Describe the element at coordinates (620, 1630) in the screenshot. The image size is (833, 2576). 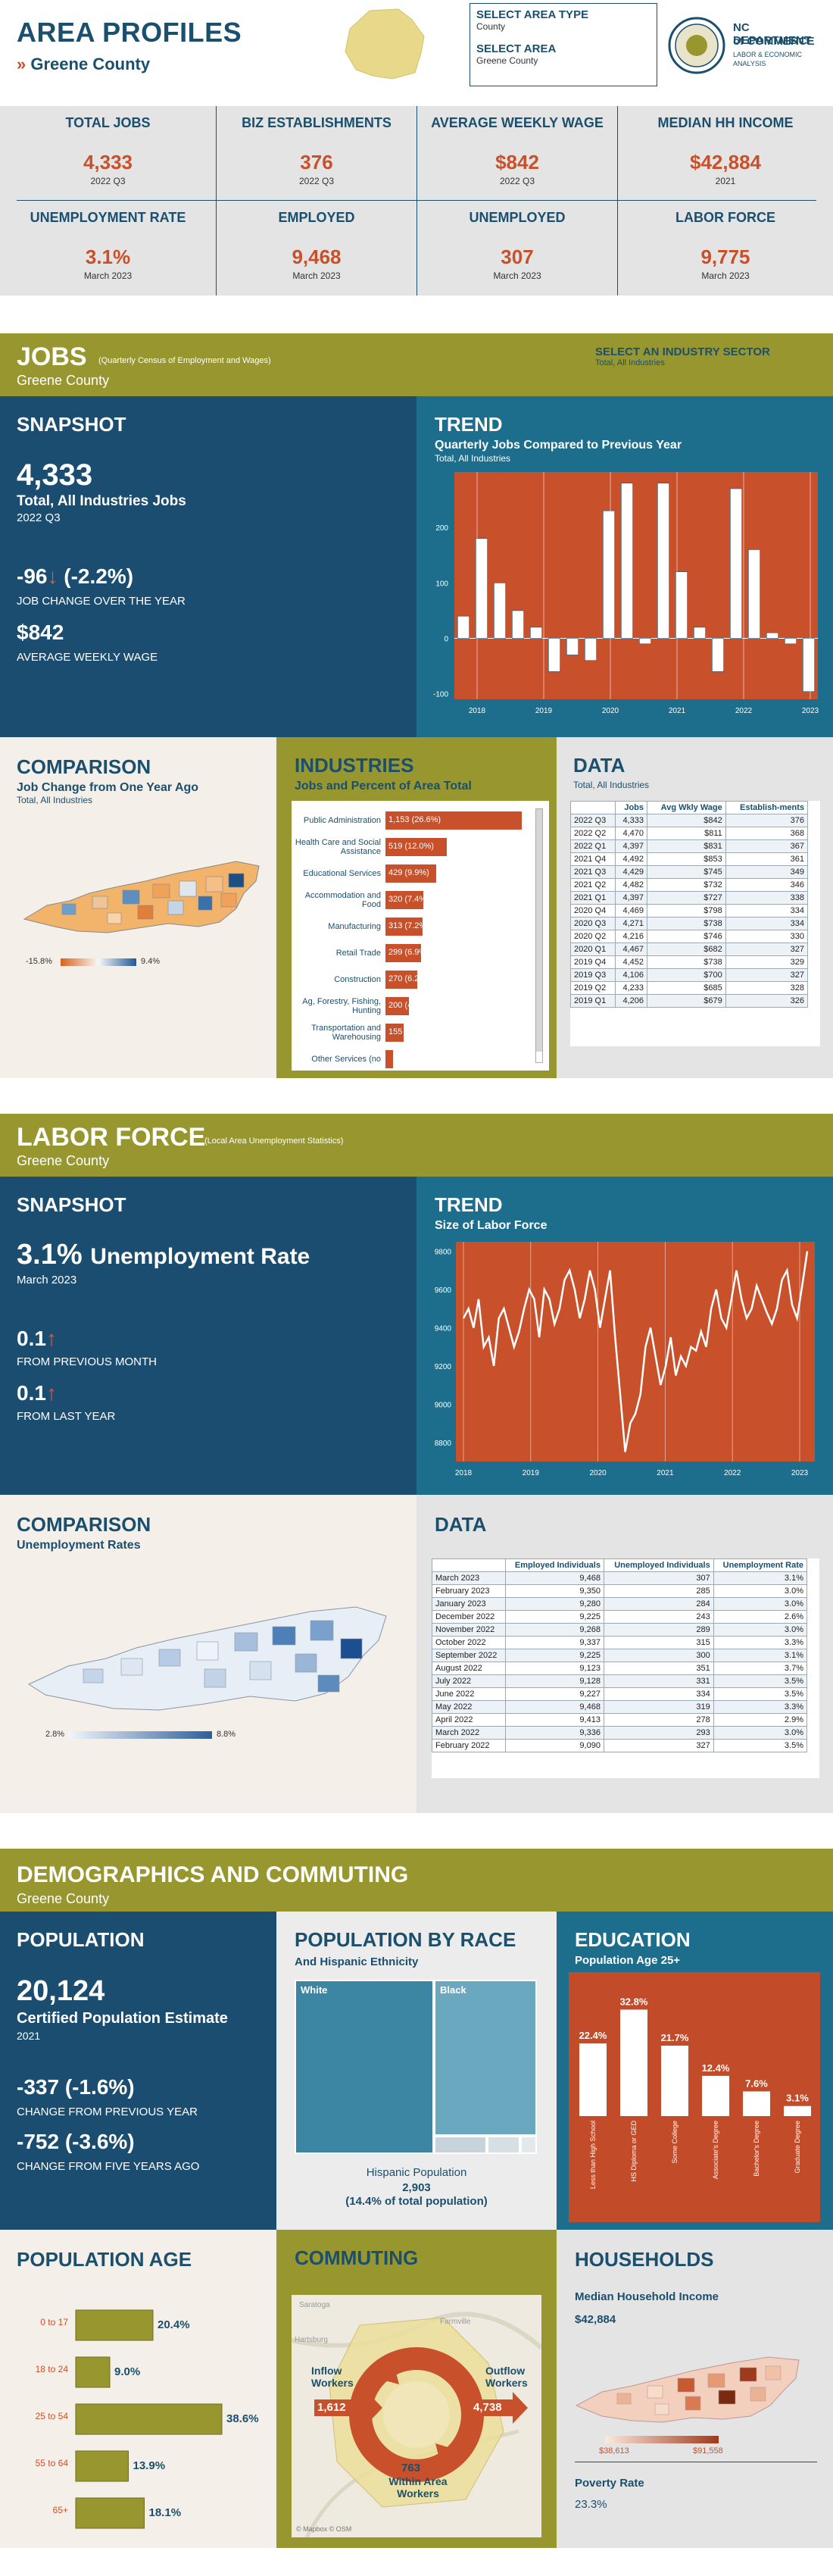
I see `table-row: November 2022 9,268 289 3.0%` at that location.